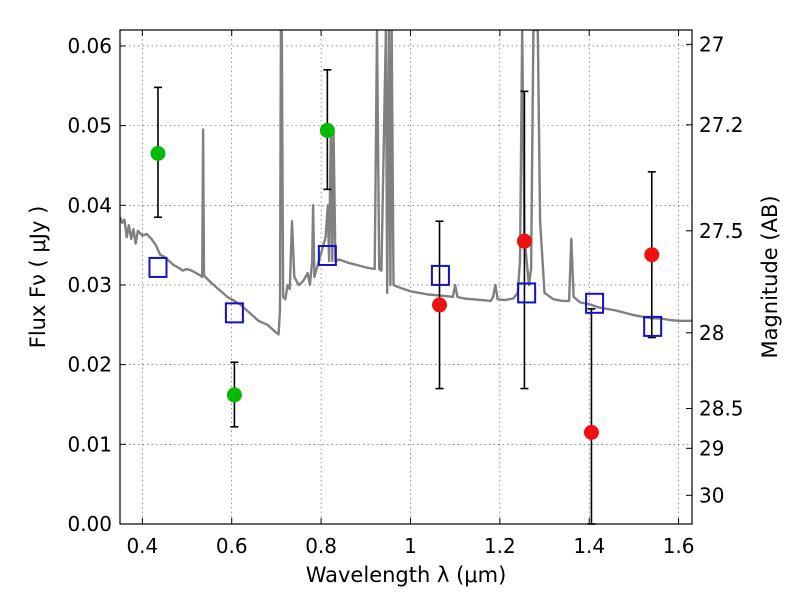 The image size is (800, 604). I want to click on right-tick-label: 27, so click(711, 44).